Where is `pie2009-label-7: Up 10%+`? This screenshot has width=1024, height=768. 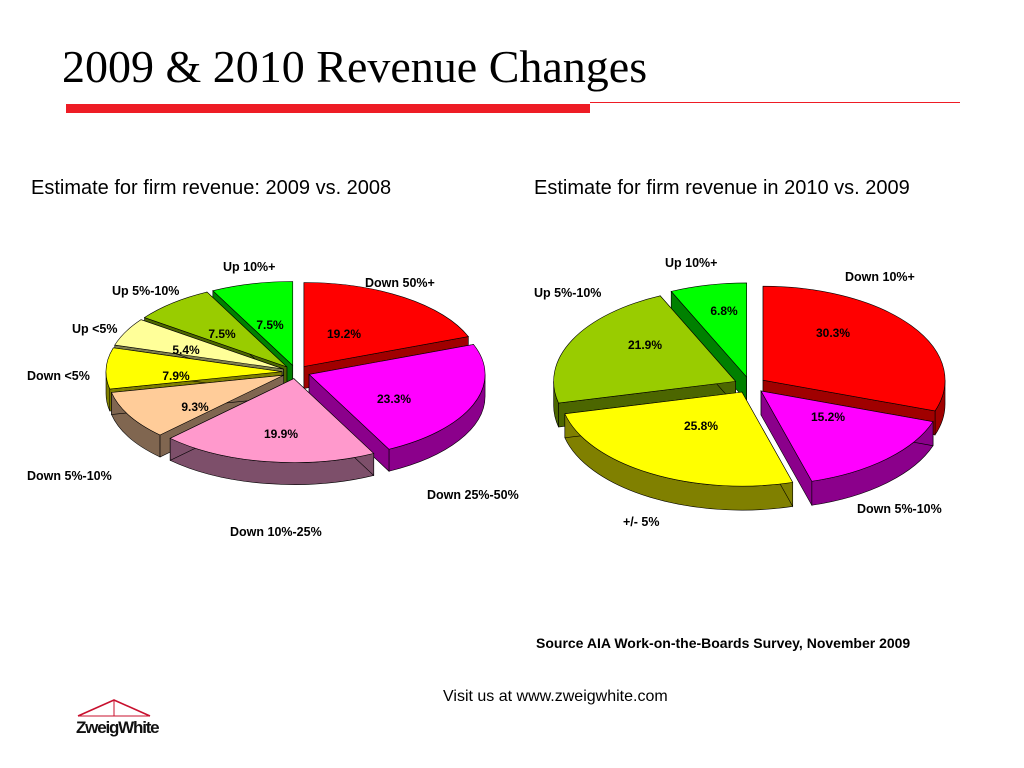 pie2009-label-7: Up 10%+ is located at coordinates (249, 267).